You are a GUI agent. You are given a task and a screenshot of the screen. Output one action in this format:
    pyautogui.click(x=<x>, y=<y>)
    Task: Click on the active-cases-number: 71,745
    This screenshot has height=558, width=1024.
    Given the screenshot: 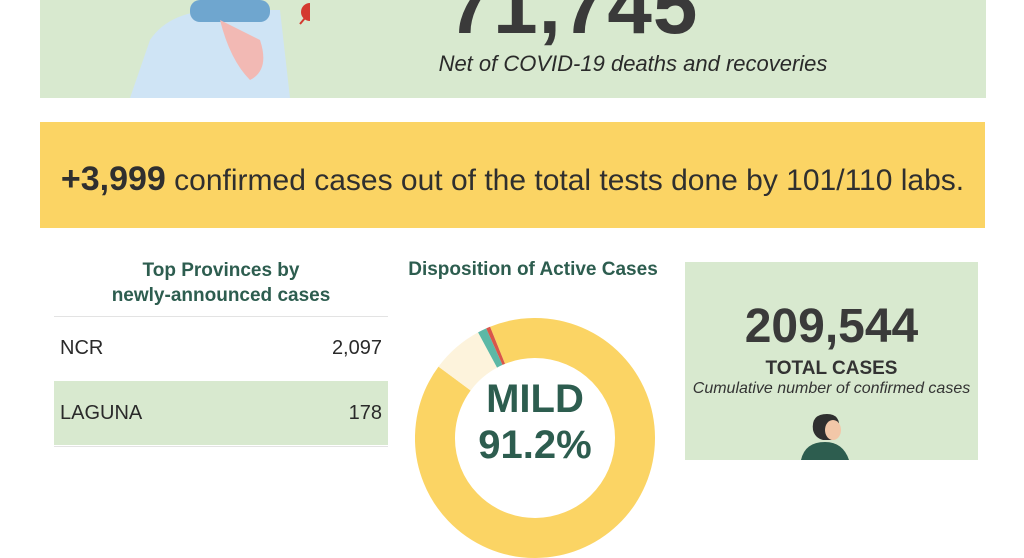 What is the action you would take?
    pyautogui.click(x=573, y=25)
    